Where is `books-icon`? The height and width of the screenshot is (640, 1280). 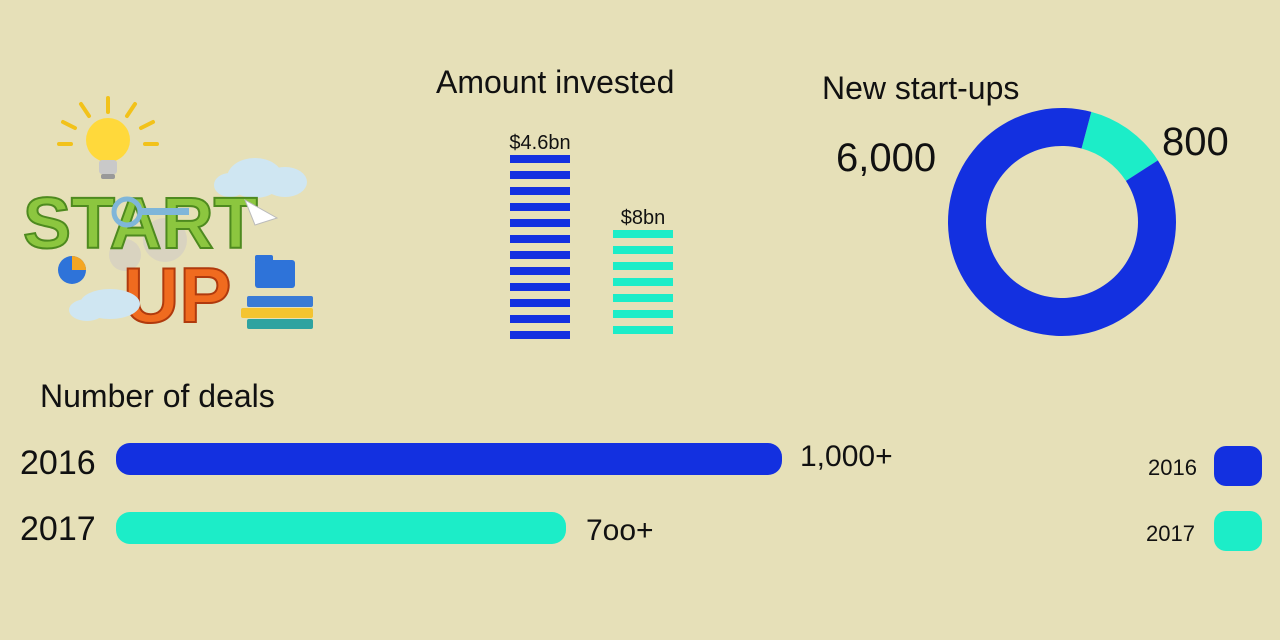
books-icon is located at coordinates (277, 312).